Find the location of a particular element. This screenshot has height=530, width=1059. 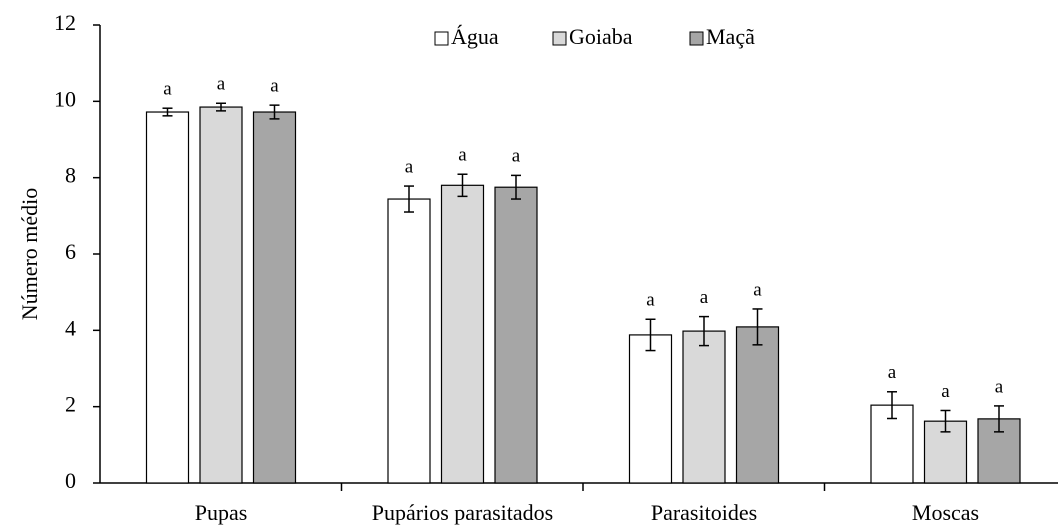

y-tick-label: 10 is located at coordinates (65, 98).